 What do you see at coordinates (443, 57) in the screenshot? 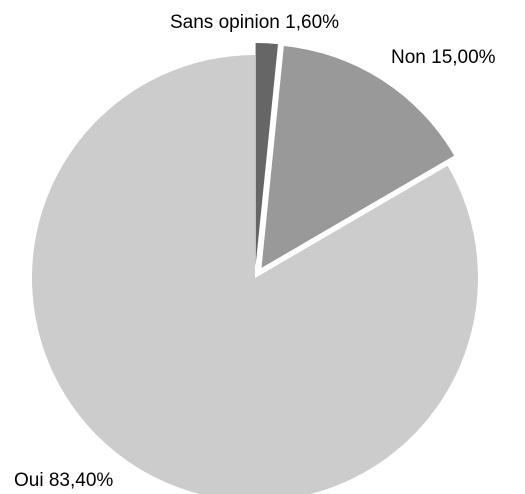
I see `slice-label-non: Non 15,00%` at bounding box center [443, 57].